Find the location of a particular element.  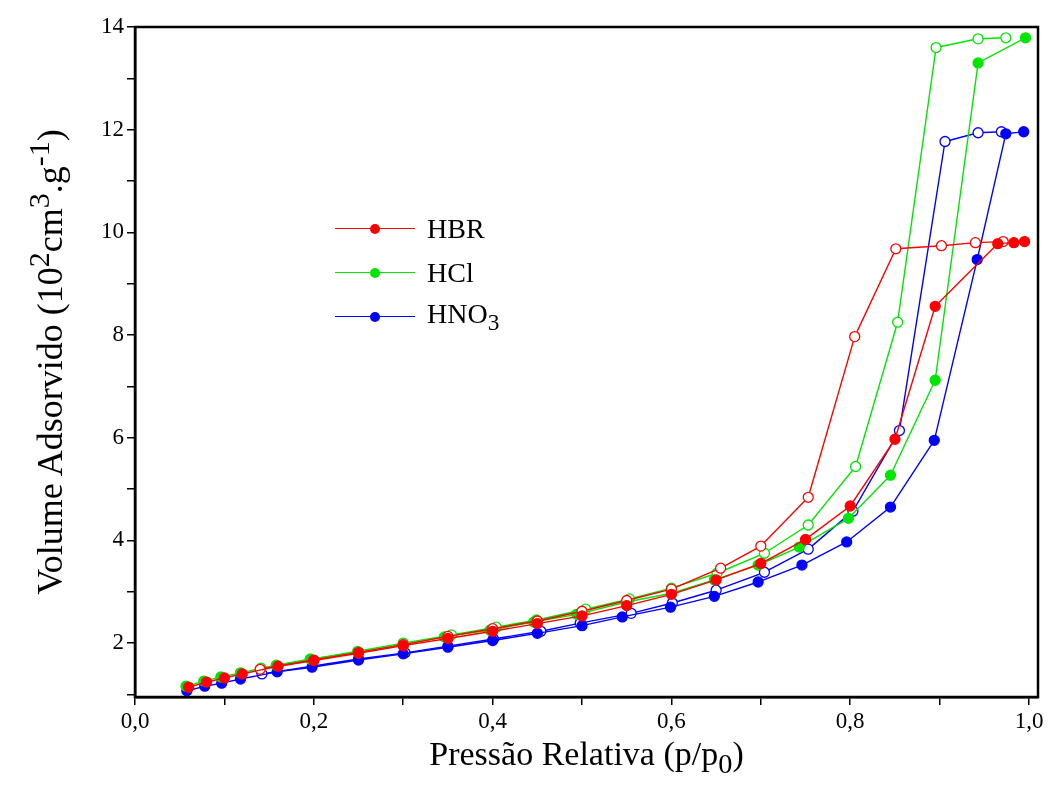

x-axis-title: Pressão Relativa (p/p$_{0}$) is located at coordinates (586, 757).